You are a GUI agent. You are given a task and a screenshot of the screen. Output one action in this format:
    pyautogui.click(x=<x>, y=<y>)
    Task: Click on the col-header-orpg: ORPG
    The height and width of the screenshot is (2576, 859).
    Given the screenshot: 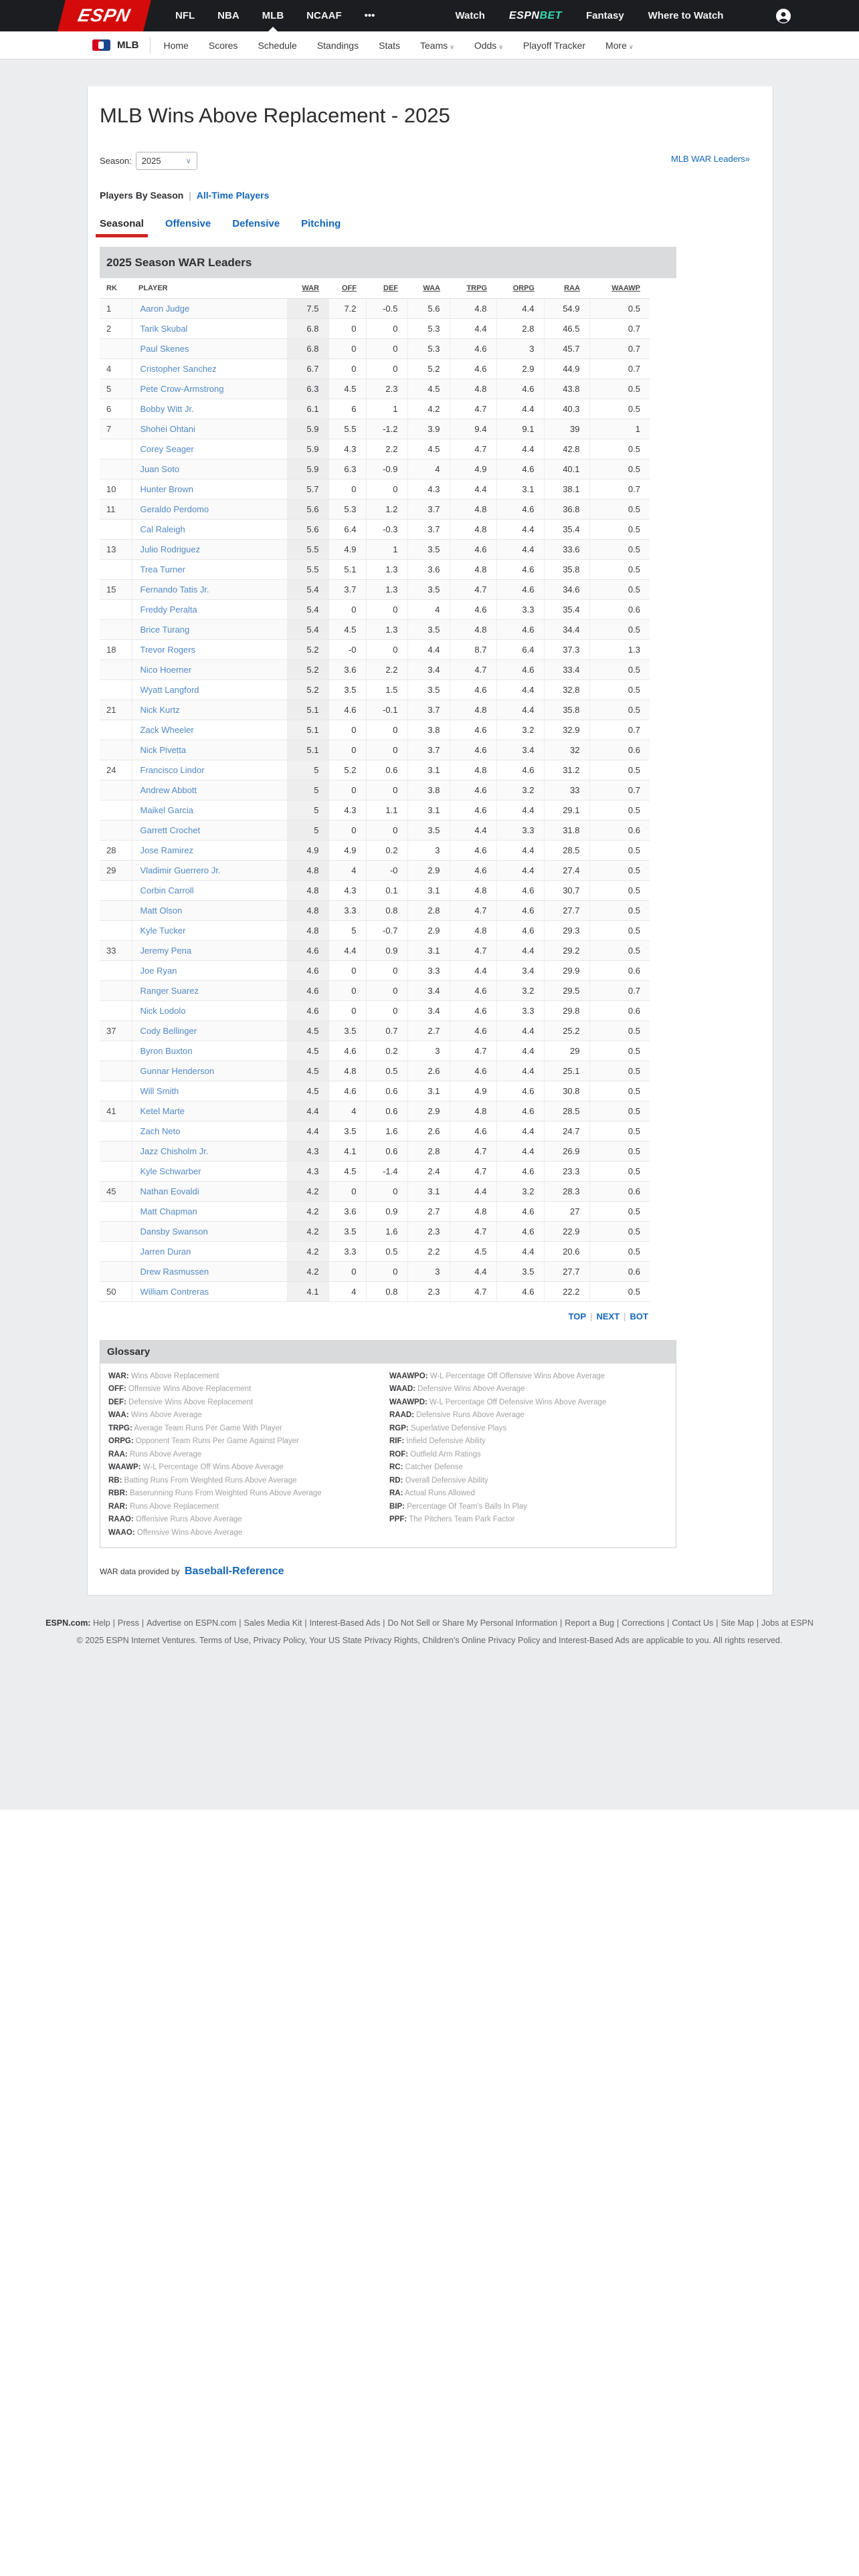 What is the action you would take?
    pyautogui.click(x=520, y=288)
    